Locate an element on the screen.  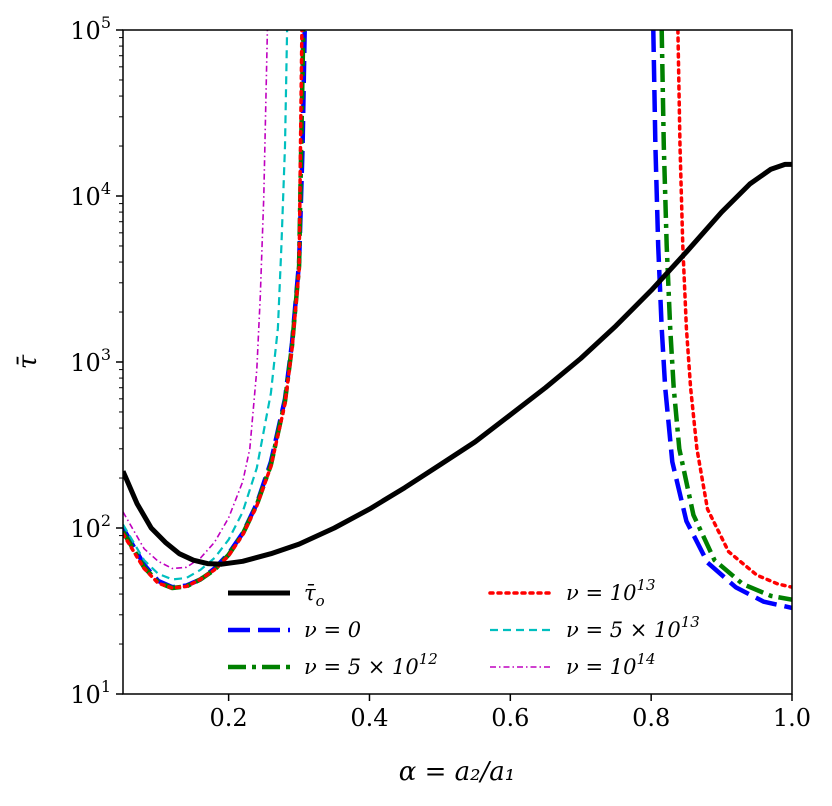
y-tick-label: 10² is located at coordinates (90, 527).